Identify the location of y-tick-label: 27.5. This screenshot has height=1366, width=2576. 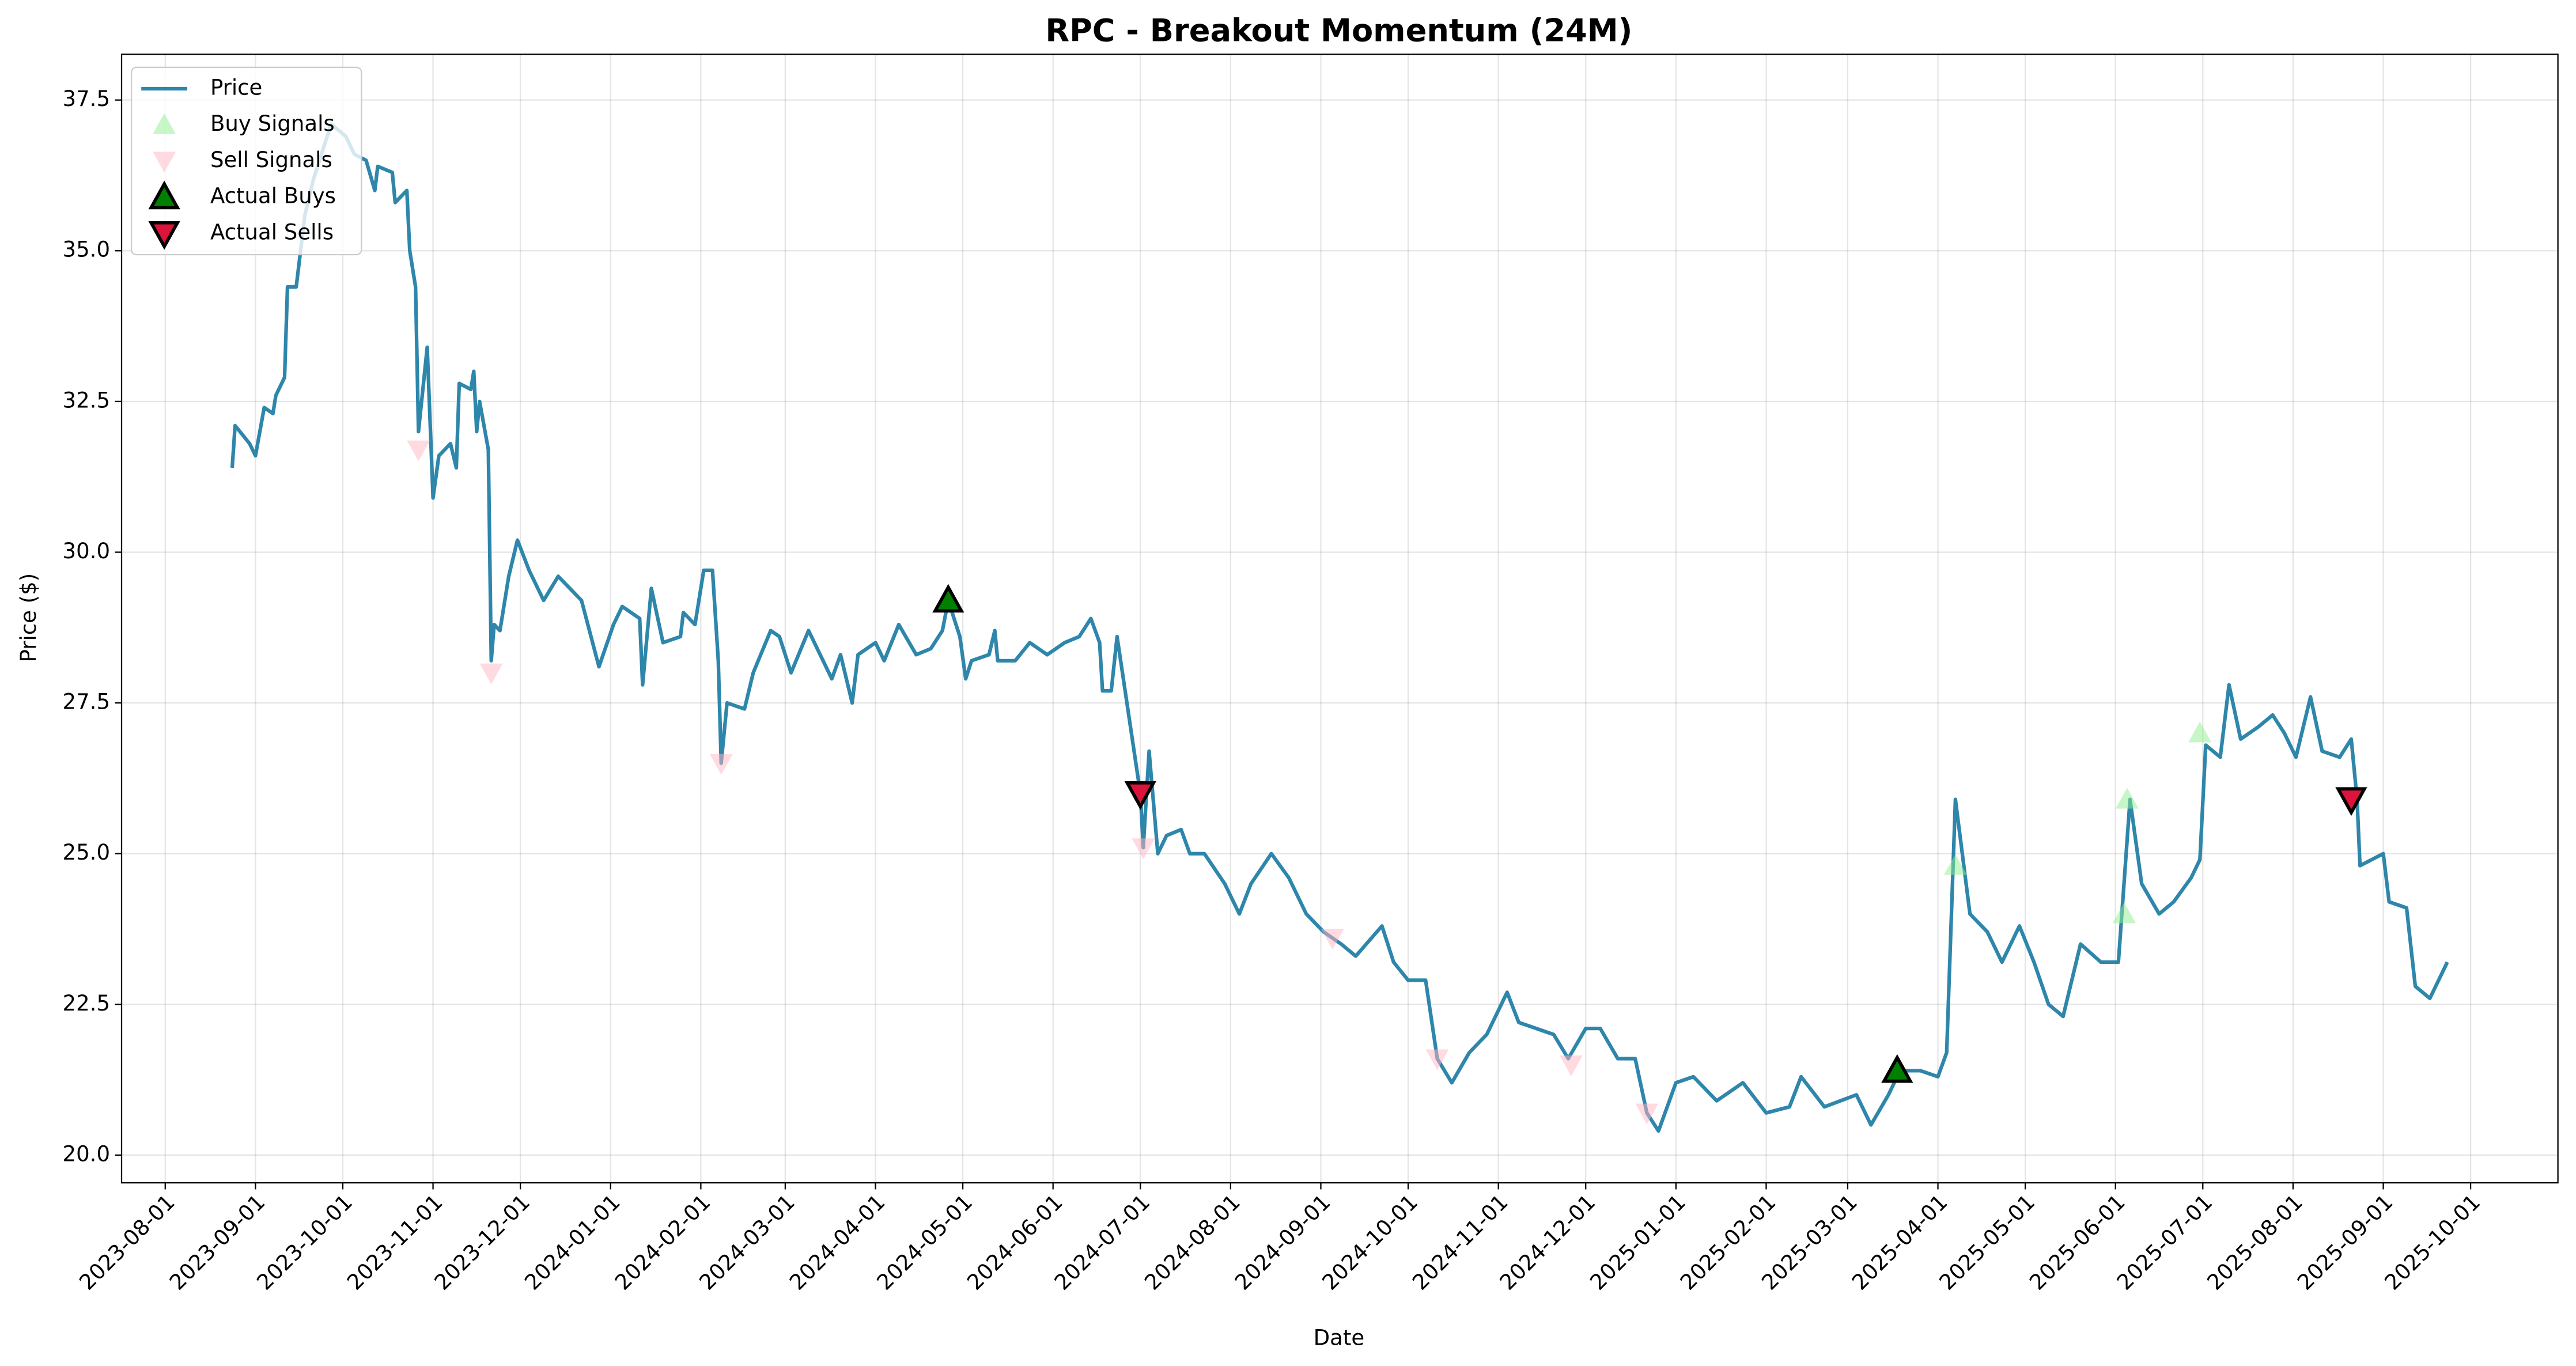
(87, 702).